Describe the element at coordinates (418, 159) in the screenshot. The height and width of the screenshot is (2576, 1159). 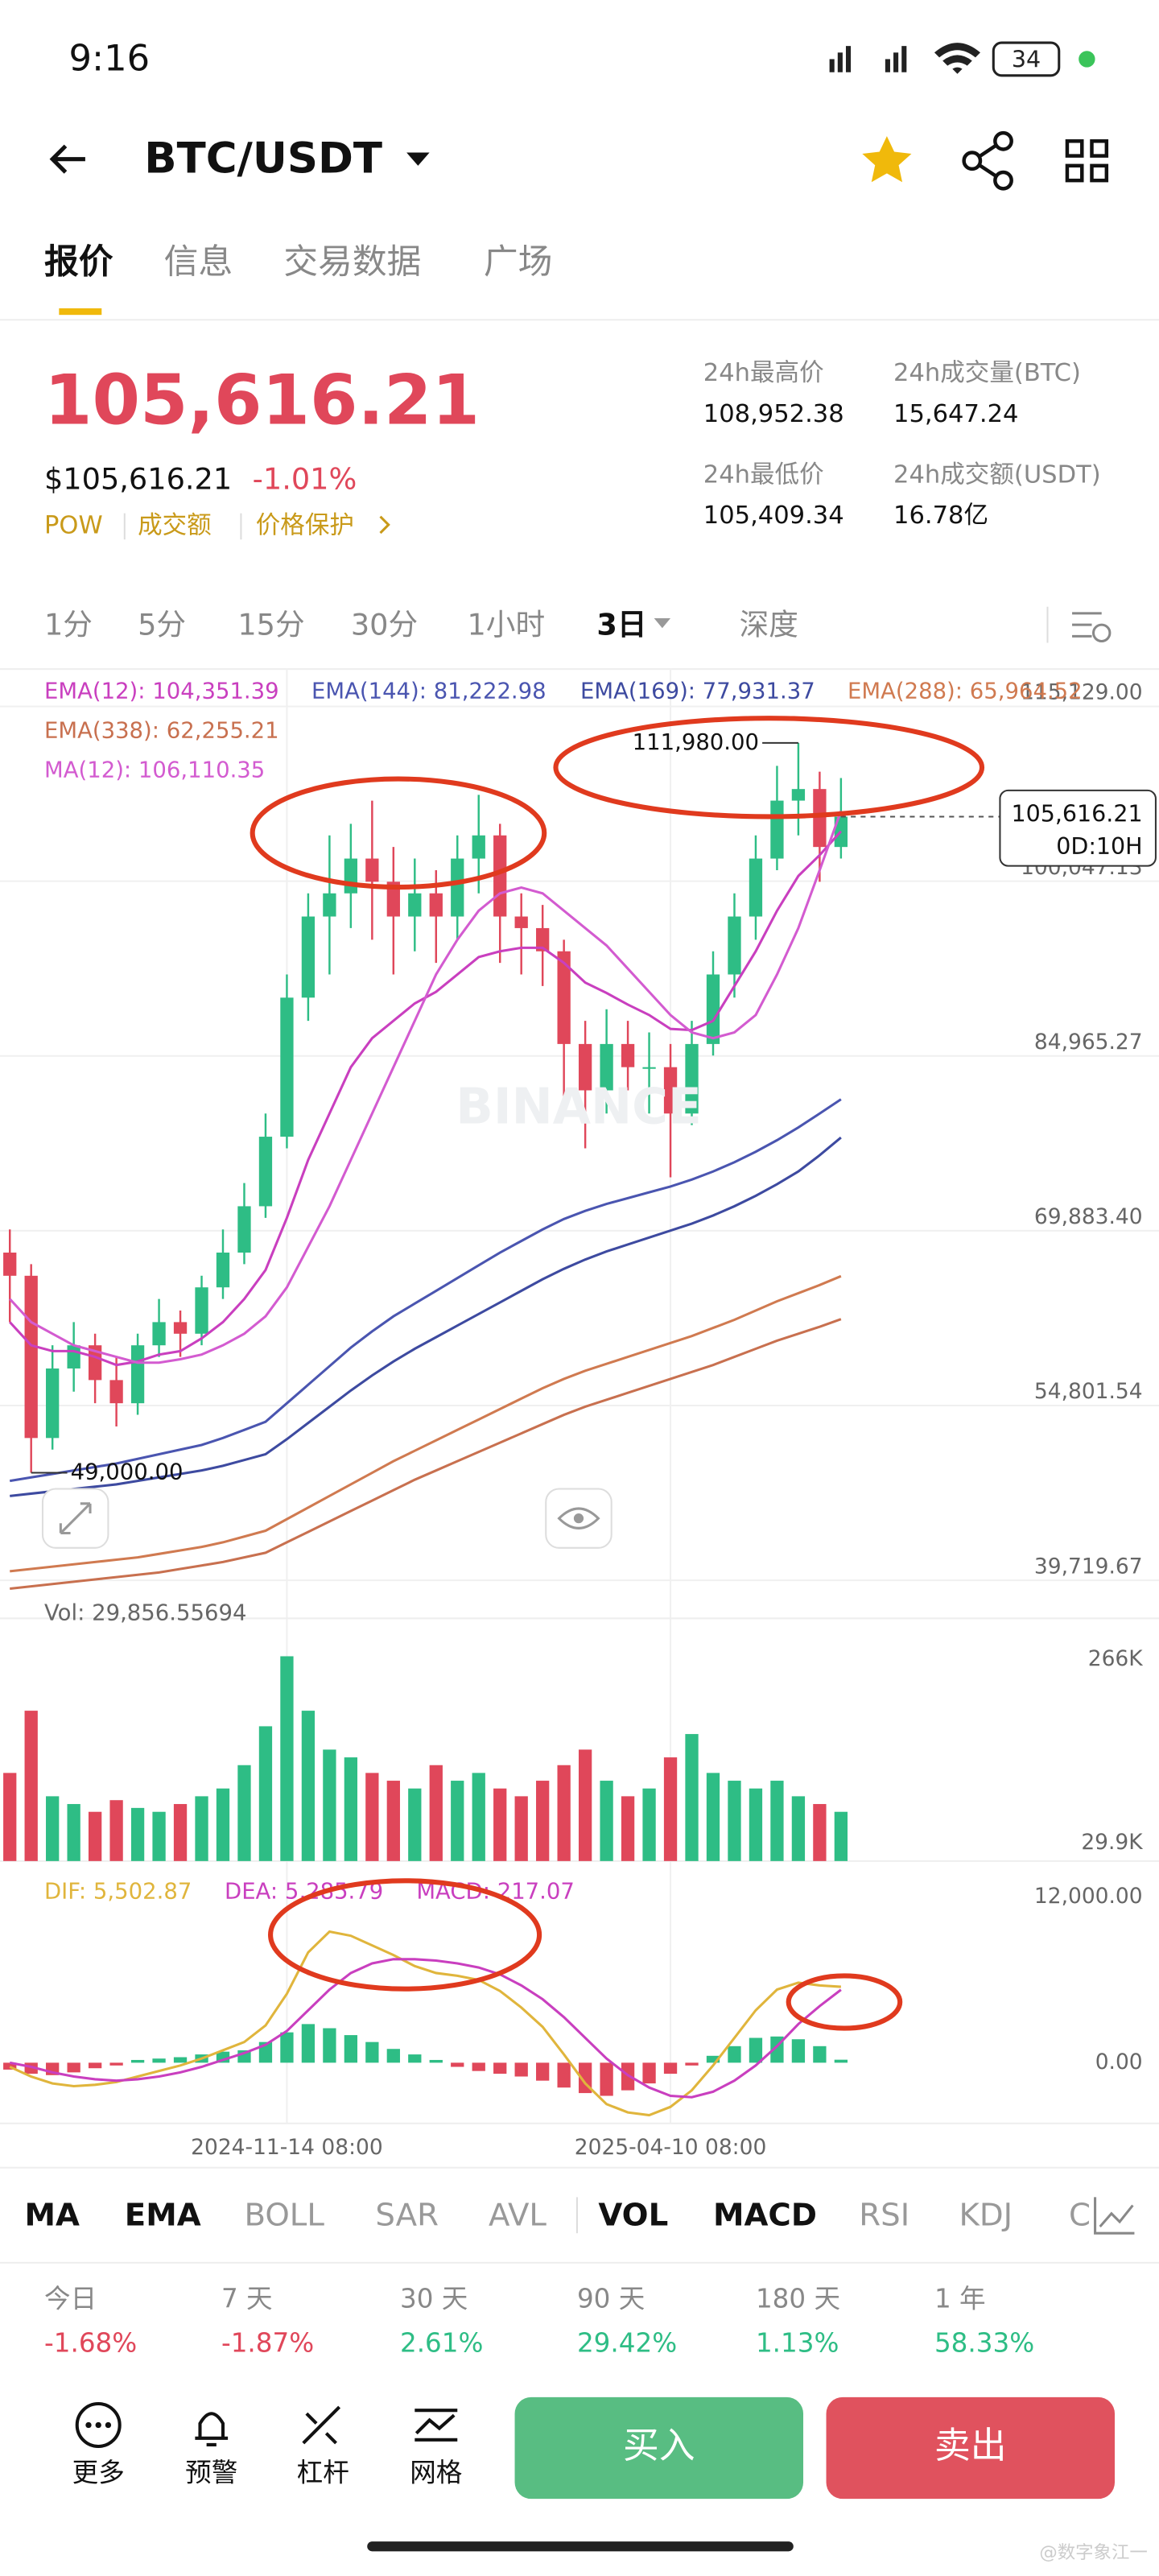
I see `pair-dropdown` at that location.